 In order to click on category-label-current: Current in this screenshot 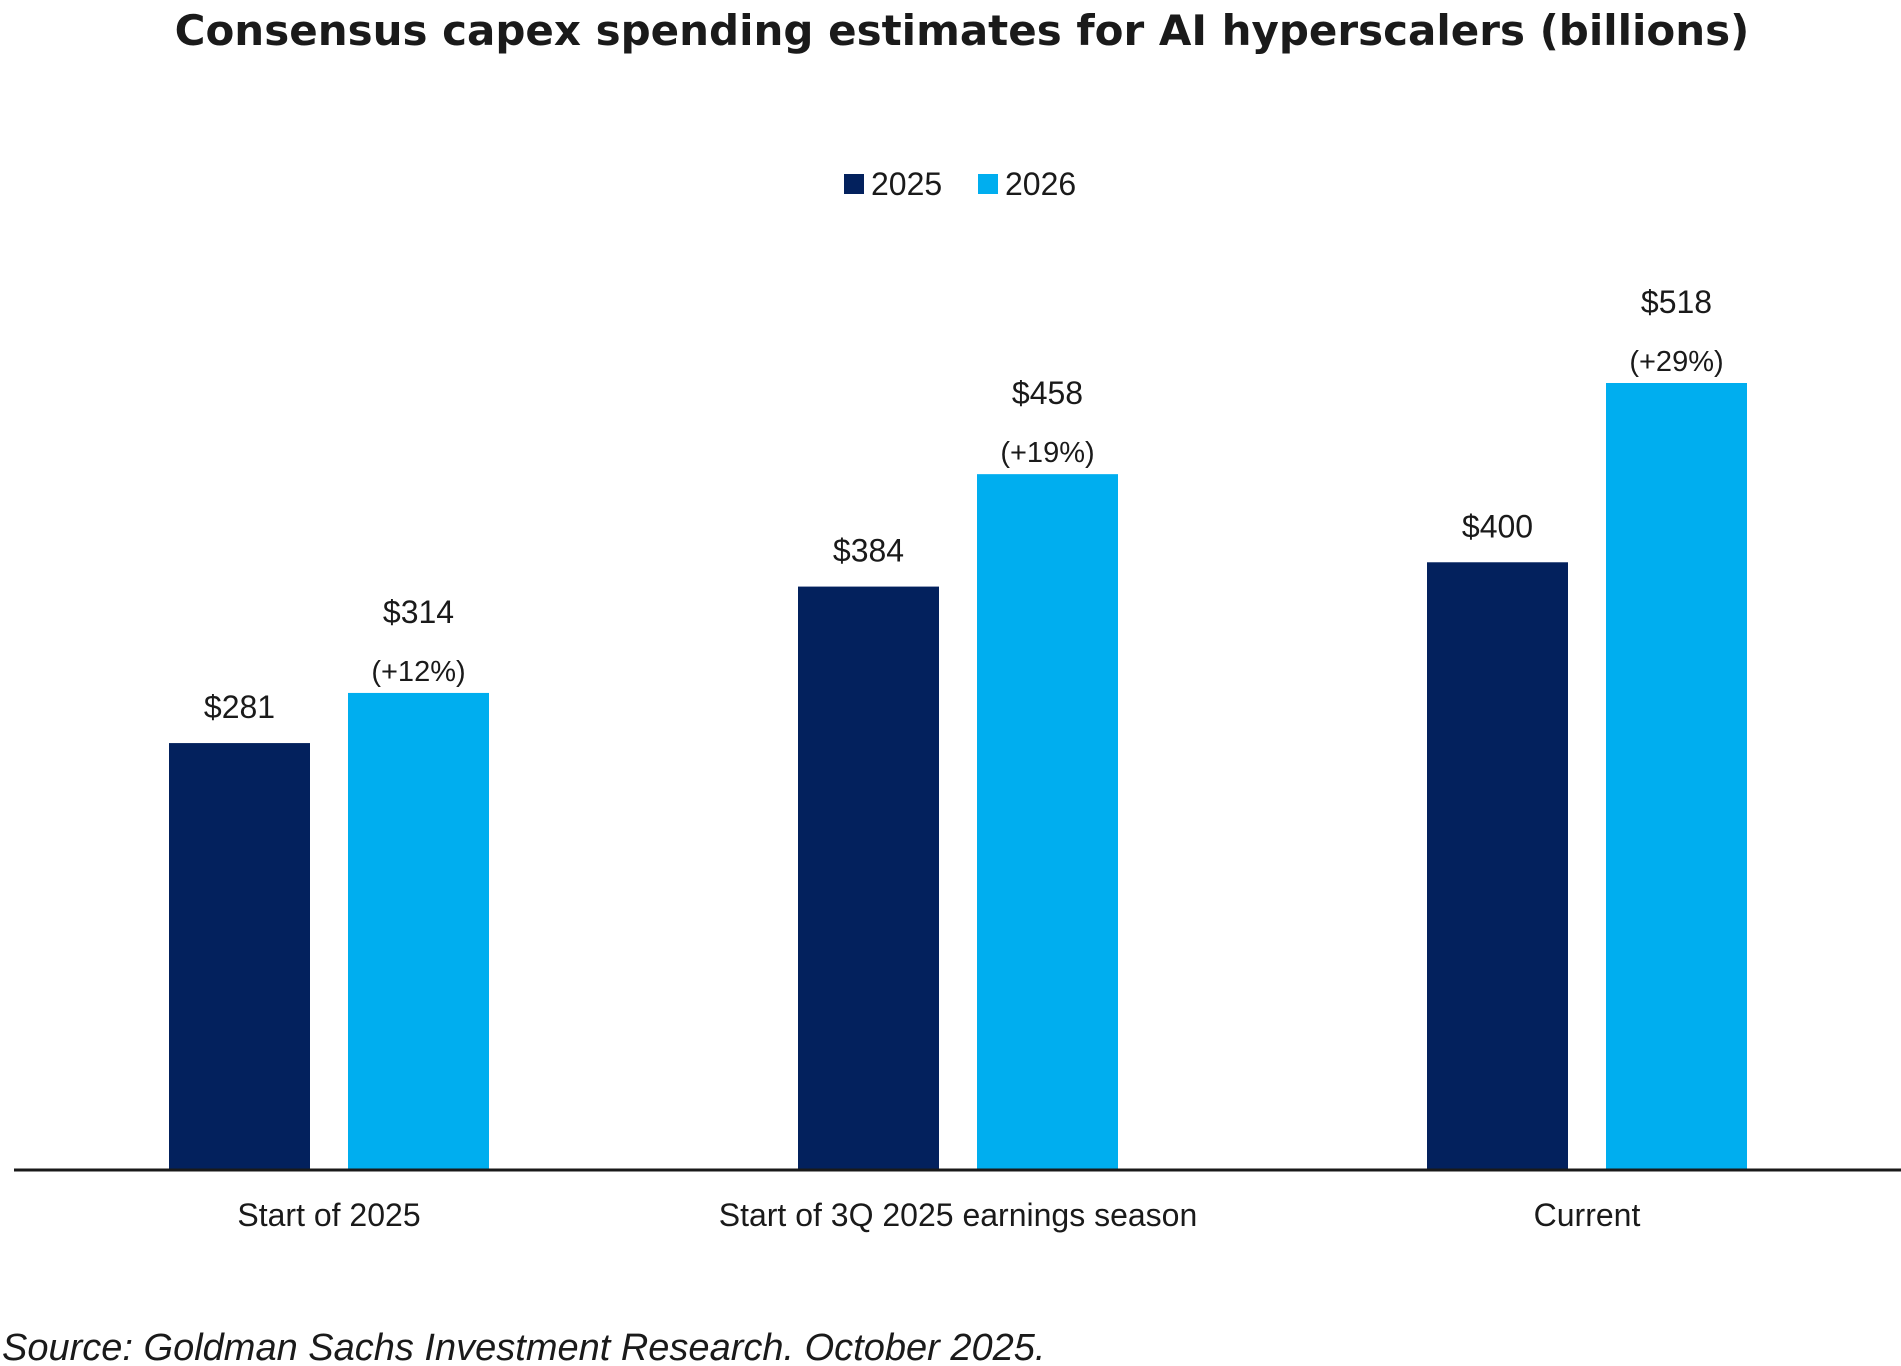, I will do `click(1587, 1215)`.